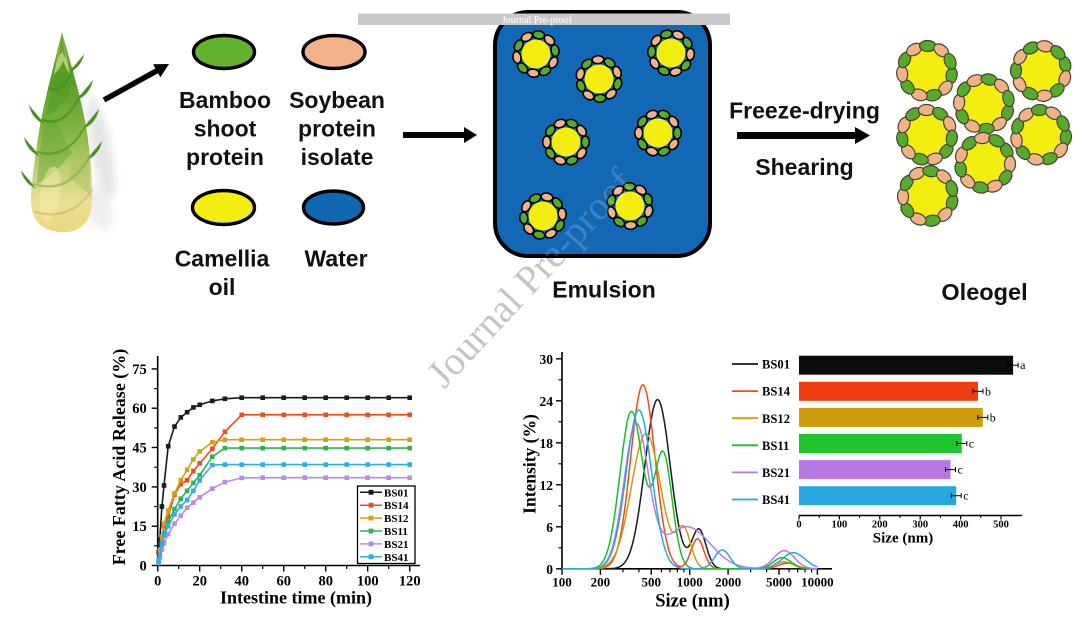  What do you see at coordinates (728, 581) in the screenshot?
I see `svg-text: 2000` at bounding box center [728, 581].